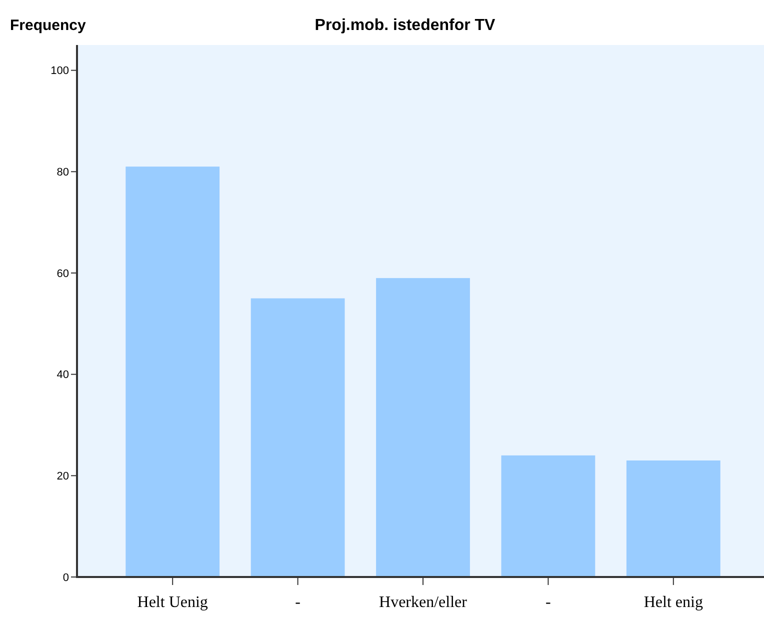  What do you see at coordinates (62, 375) in the screenshot?
I see `y-tick-label: 40` at bounding box center [62, 375].